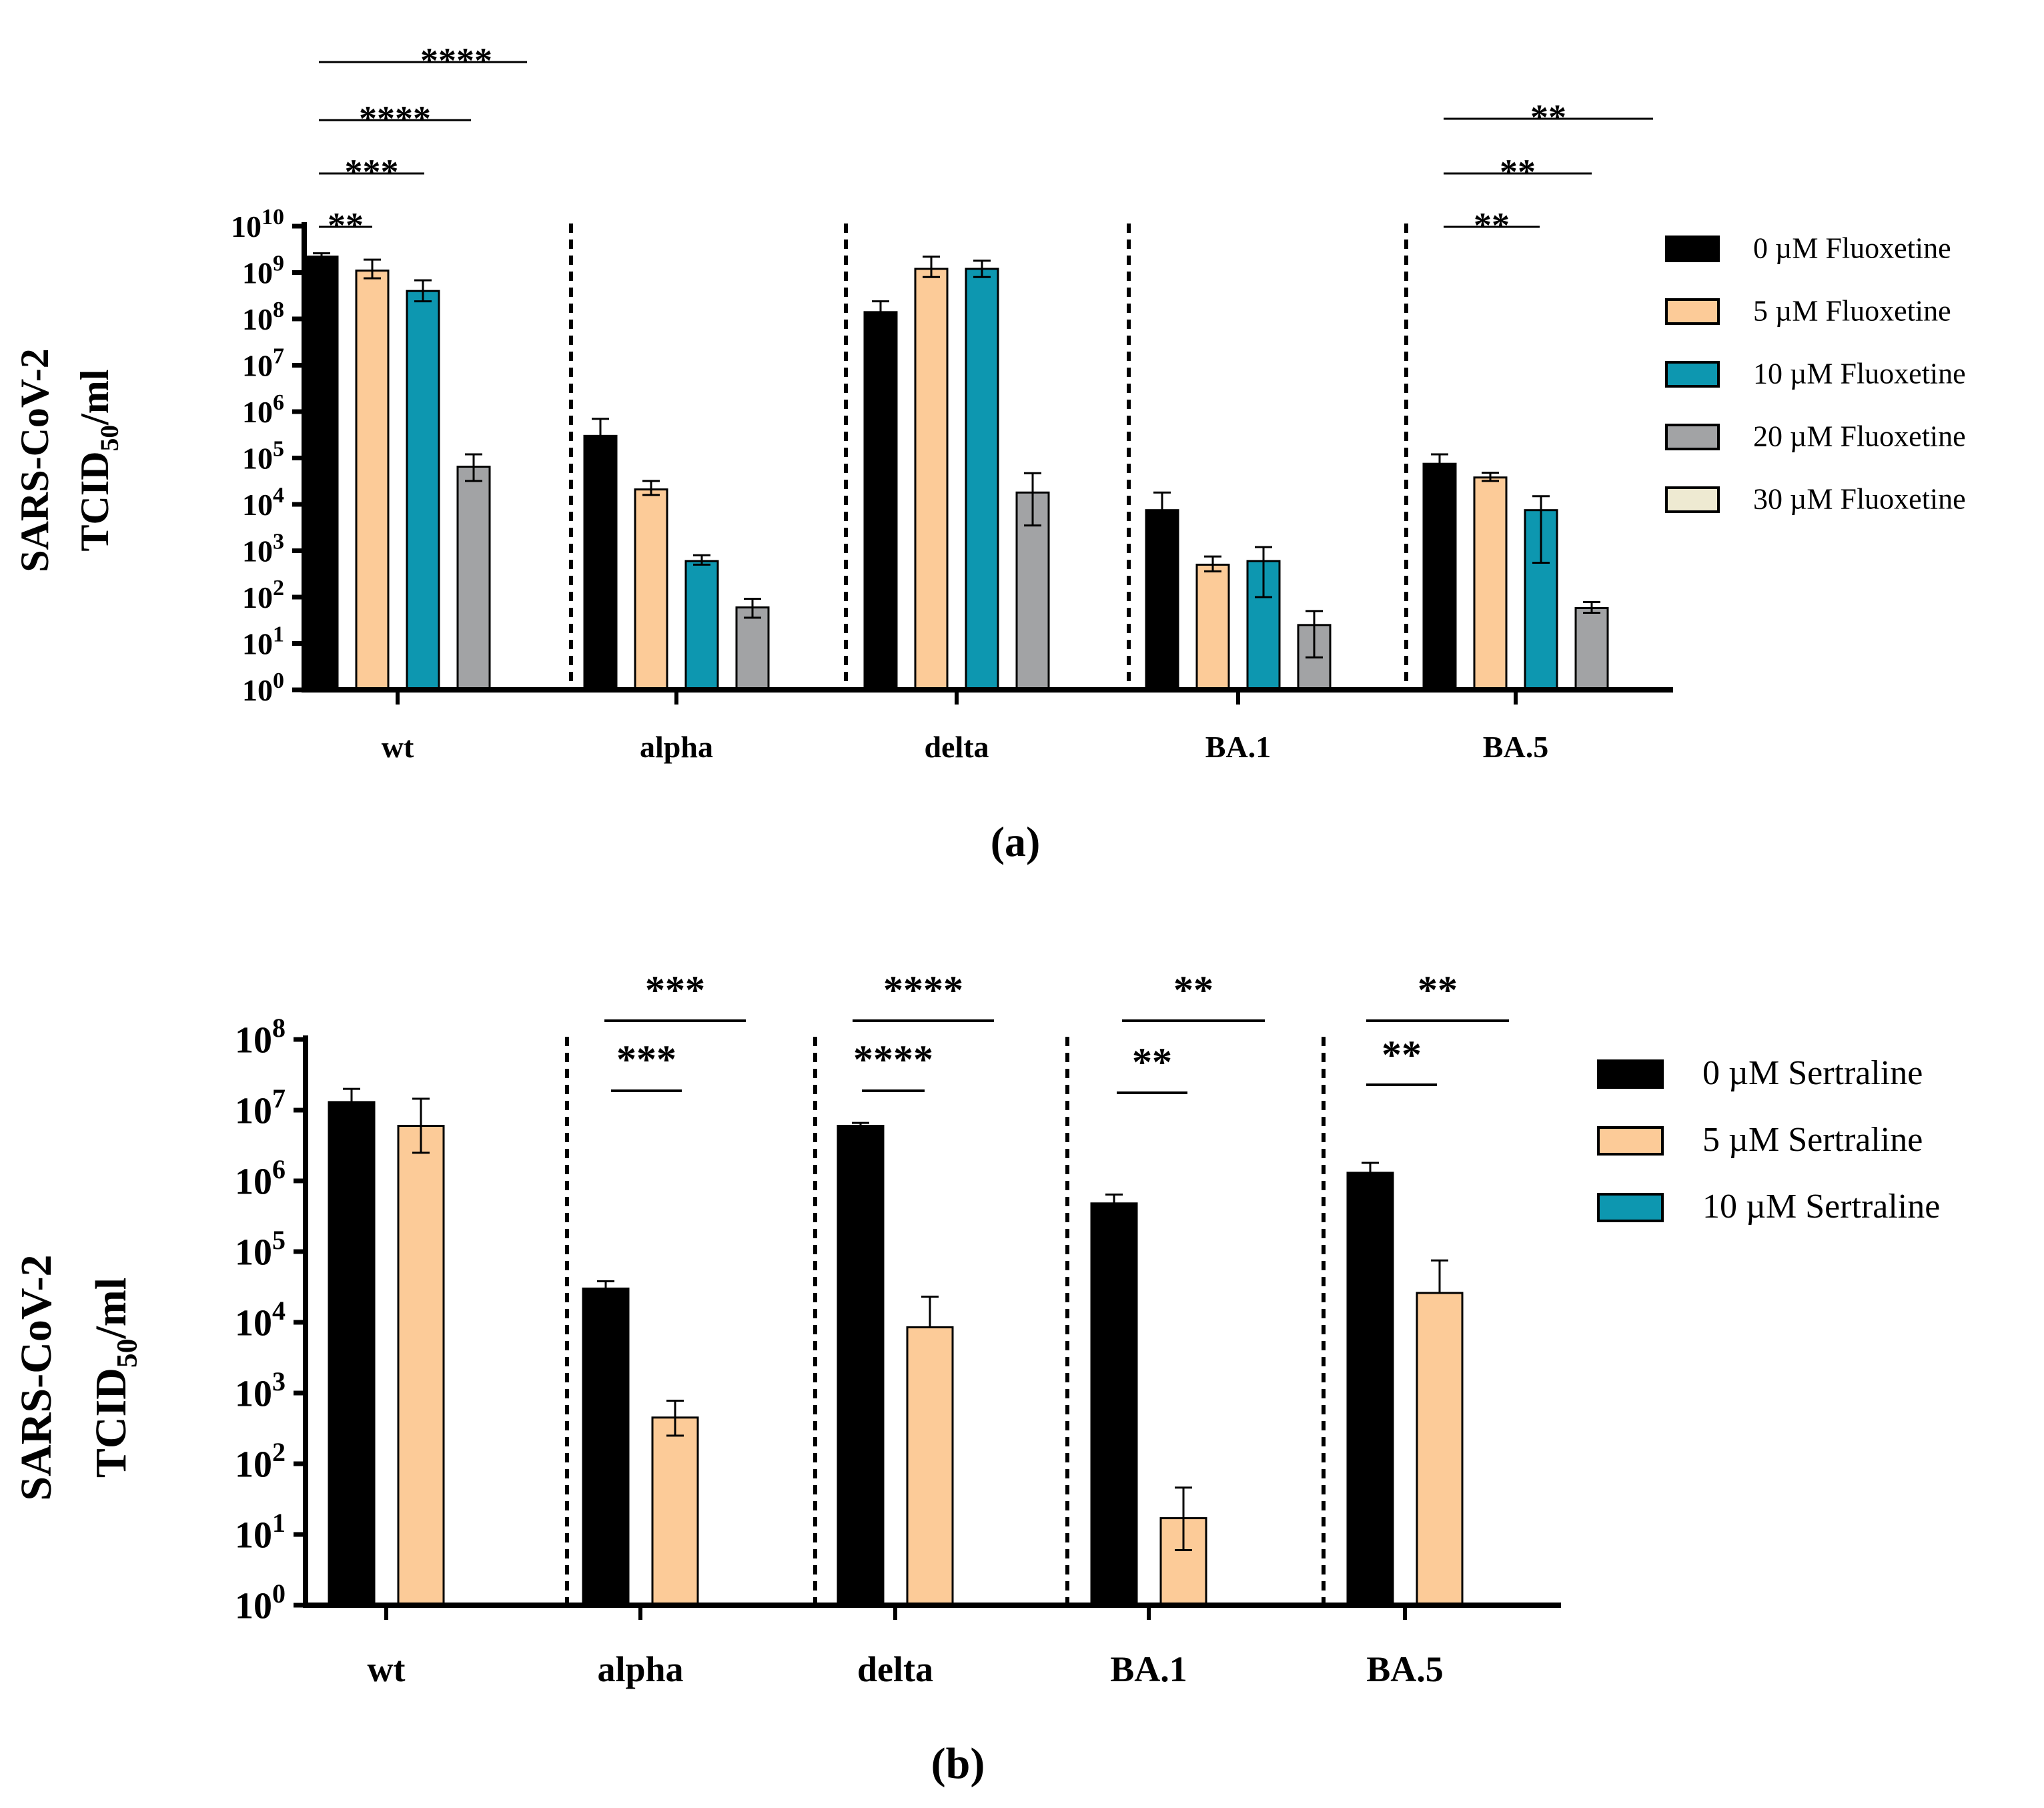 The width and height of the screenshot is (2044, 1808). Describe the element at coordinates (1016, 841) in the screenshot. I see `panel-label: (a)` at that location.